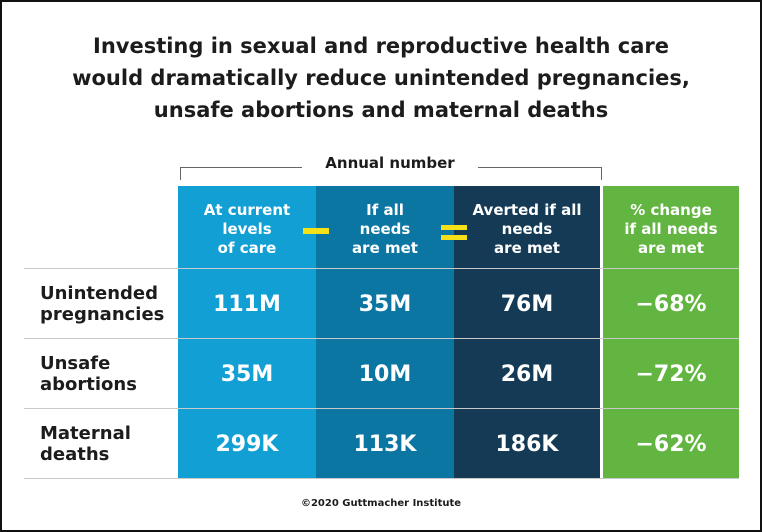 The height and width of the screenshot is (532, 762). Describe the element at coordinates (85, 433) in the screenshot. I see `row-label-line: Maternal` at that location.